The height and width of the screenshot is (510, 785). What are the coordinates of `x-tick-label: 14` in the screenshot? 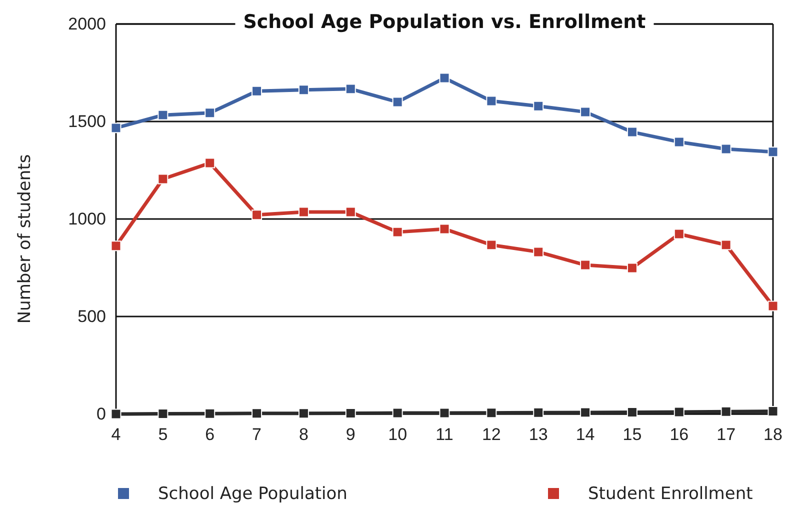 It's located at (585, 434).